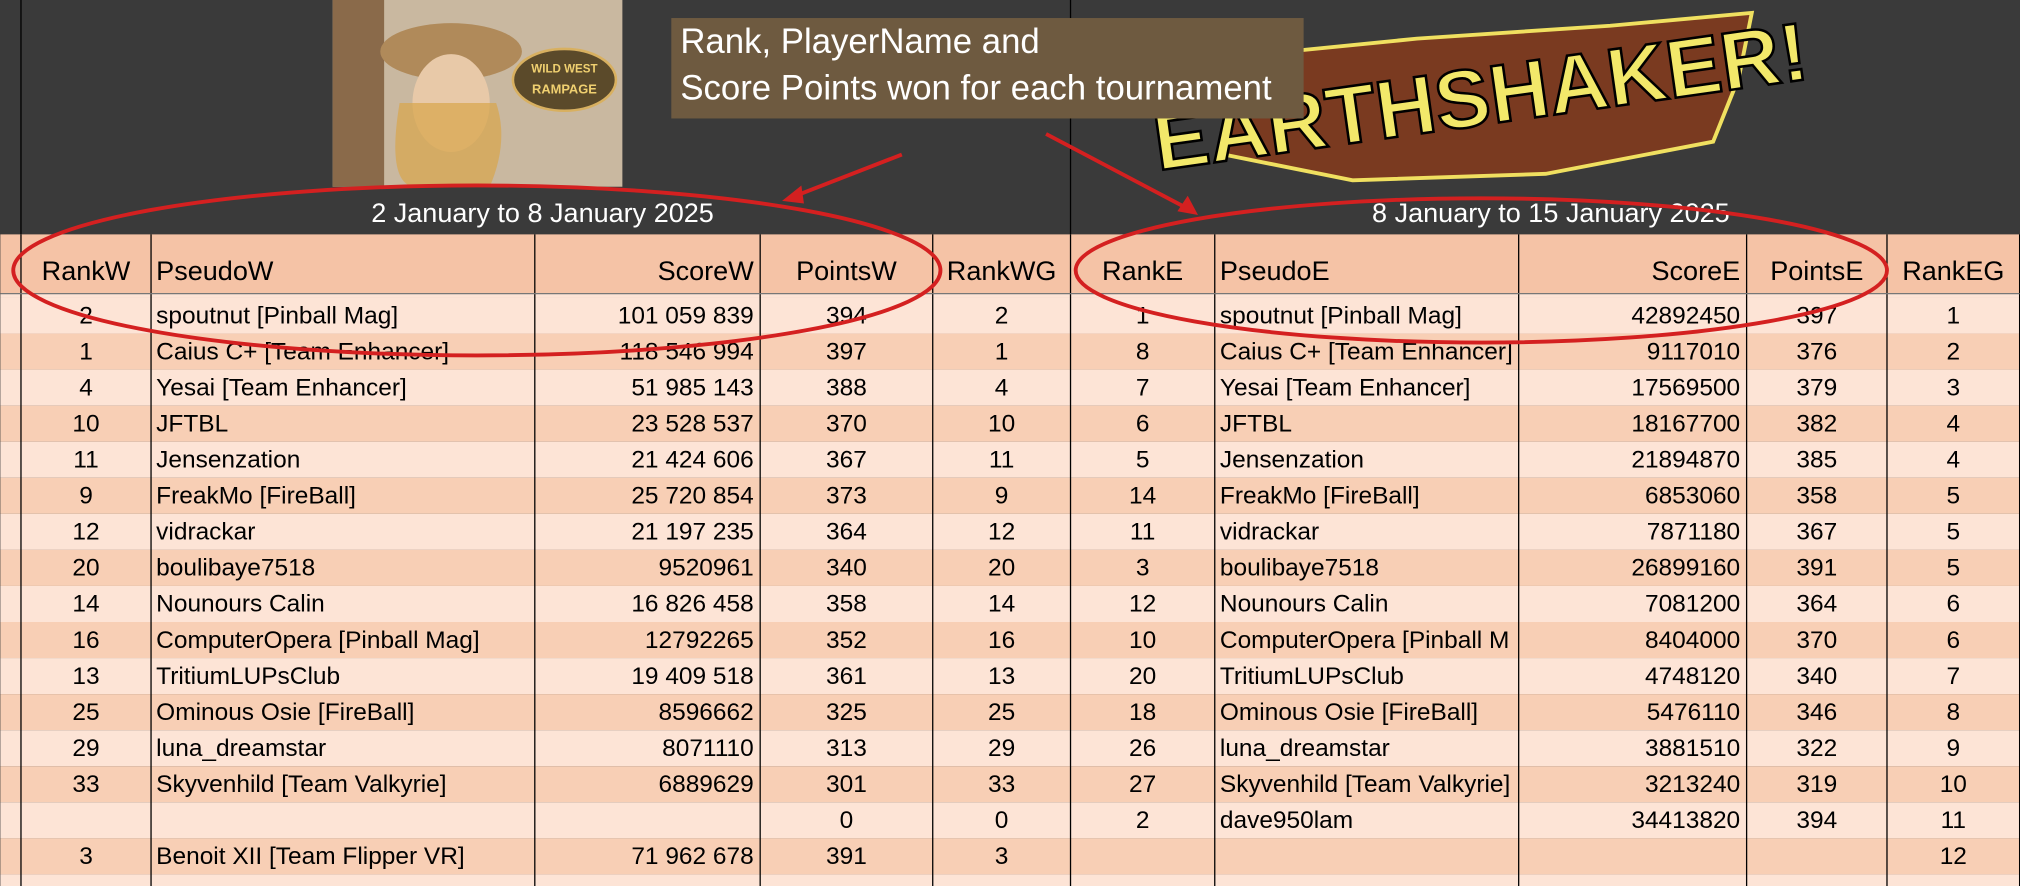  What do you see at coordinates (317, 640) in the screenshot?
I see `cell: ComputerOpera [Pinball Mag]` at bounding box center [317, 640].